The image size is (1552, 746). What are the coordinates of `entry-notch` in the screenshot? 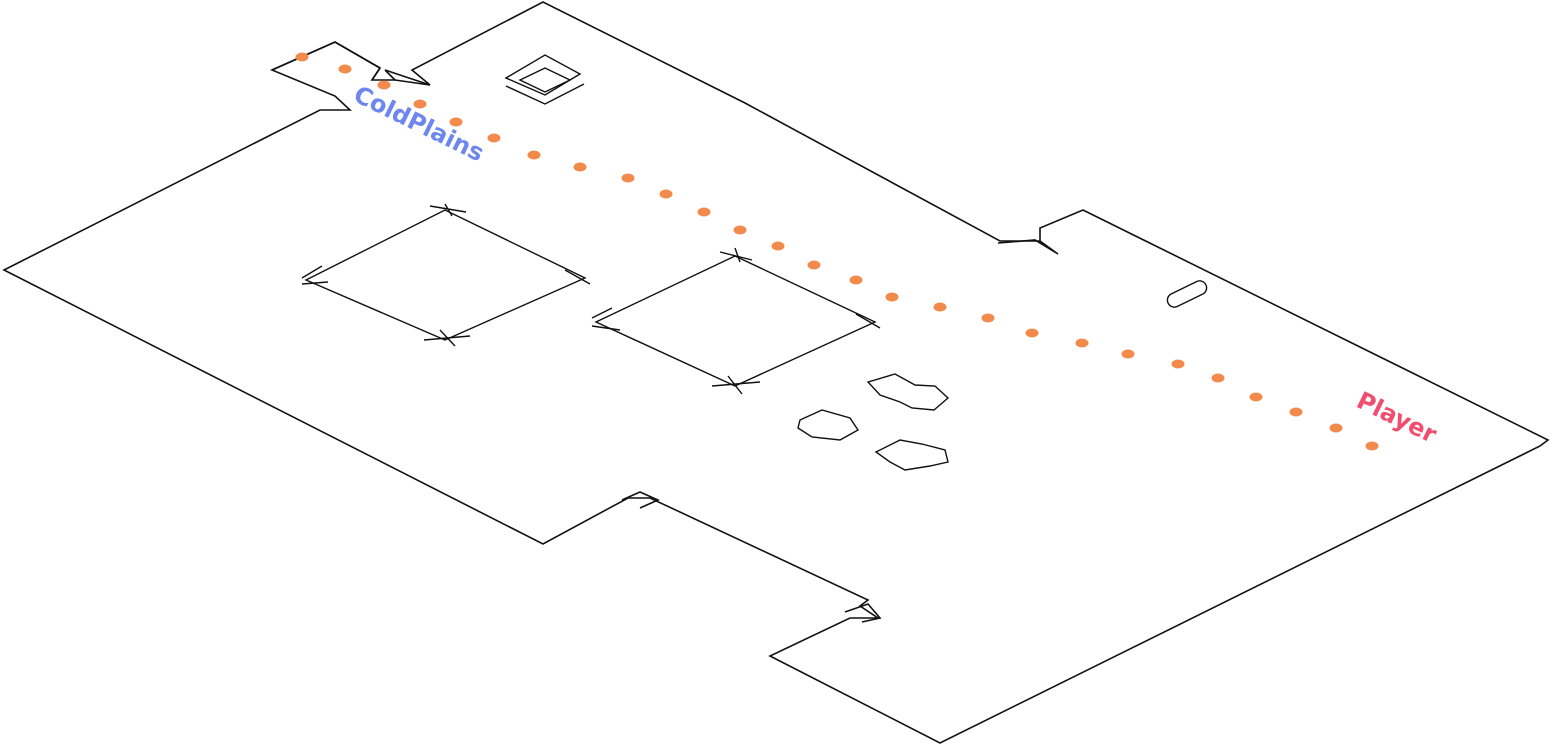 It's located at (351, 63).